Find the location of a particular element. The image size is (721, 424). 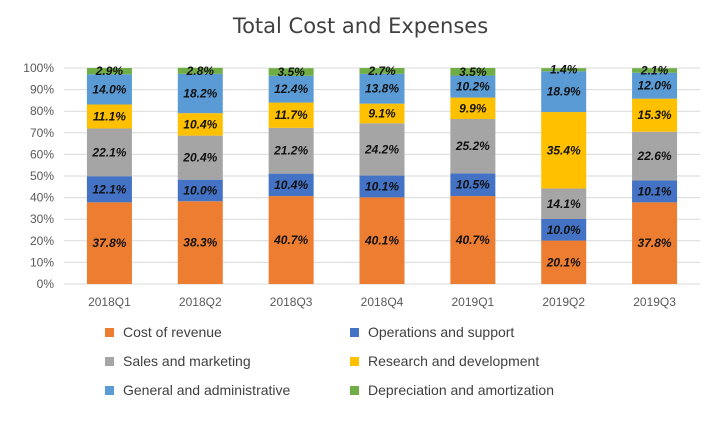

data-label: 2.7% is located at coordinates (381, 71).